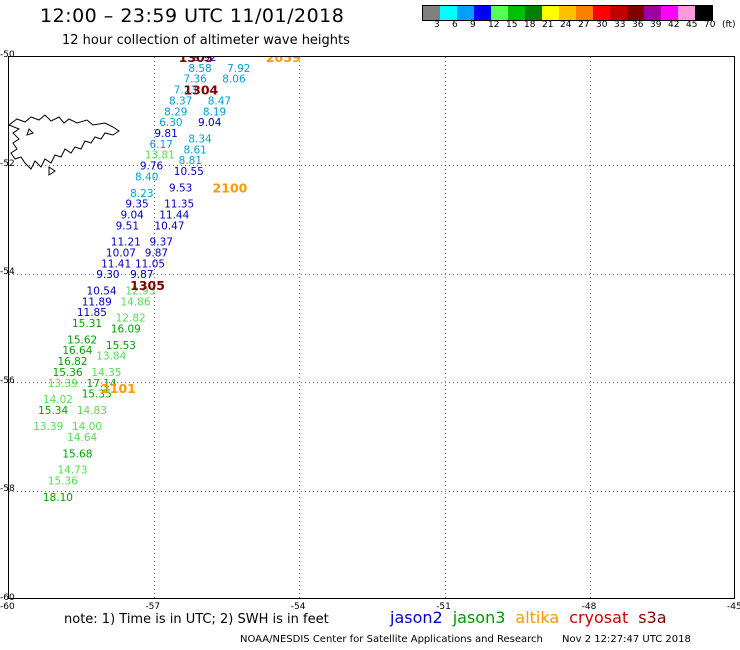  What do you see at coordinates (58, 498) in the screenshot?
I see `wave-height-reading: 18.10` at bounding box center [58, 498].